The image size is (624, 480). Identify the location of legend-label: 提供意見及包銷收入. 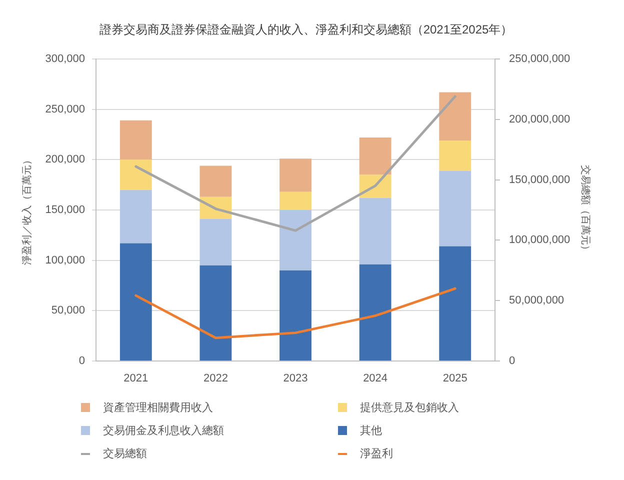
(409, 408).